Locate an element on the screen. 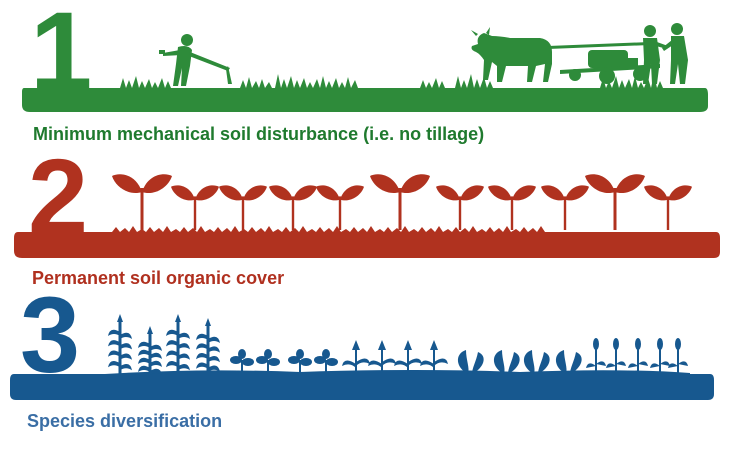 The width and height of the screenshot is (731, 459). farmer-with-hoe-icon is located at coordinates (195, 60).